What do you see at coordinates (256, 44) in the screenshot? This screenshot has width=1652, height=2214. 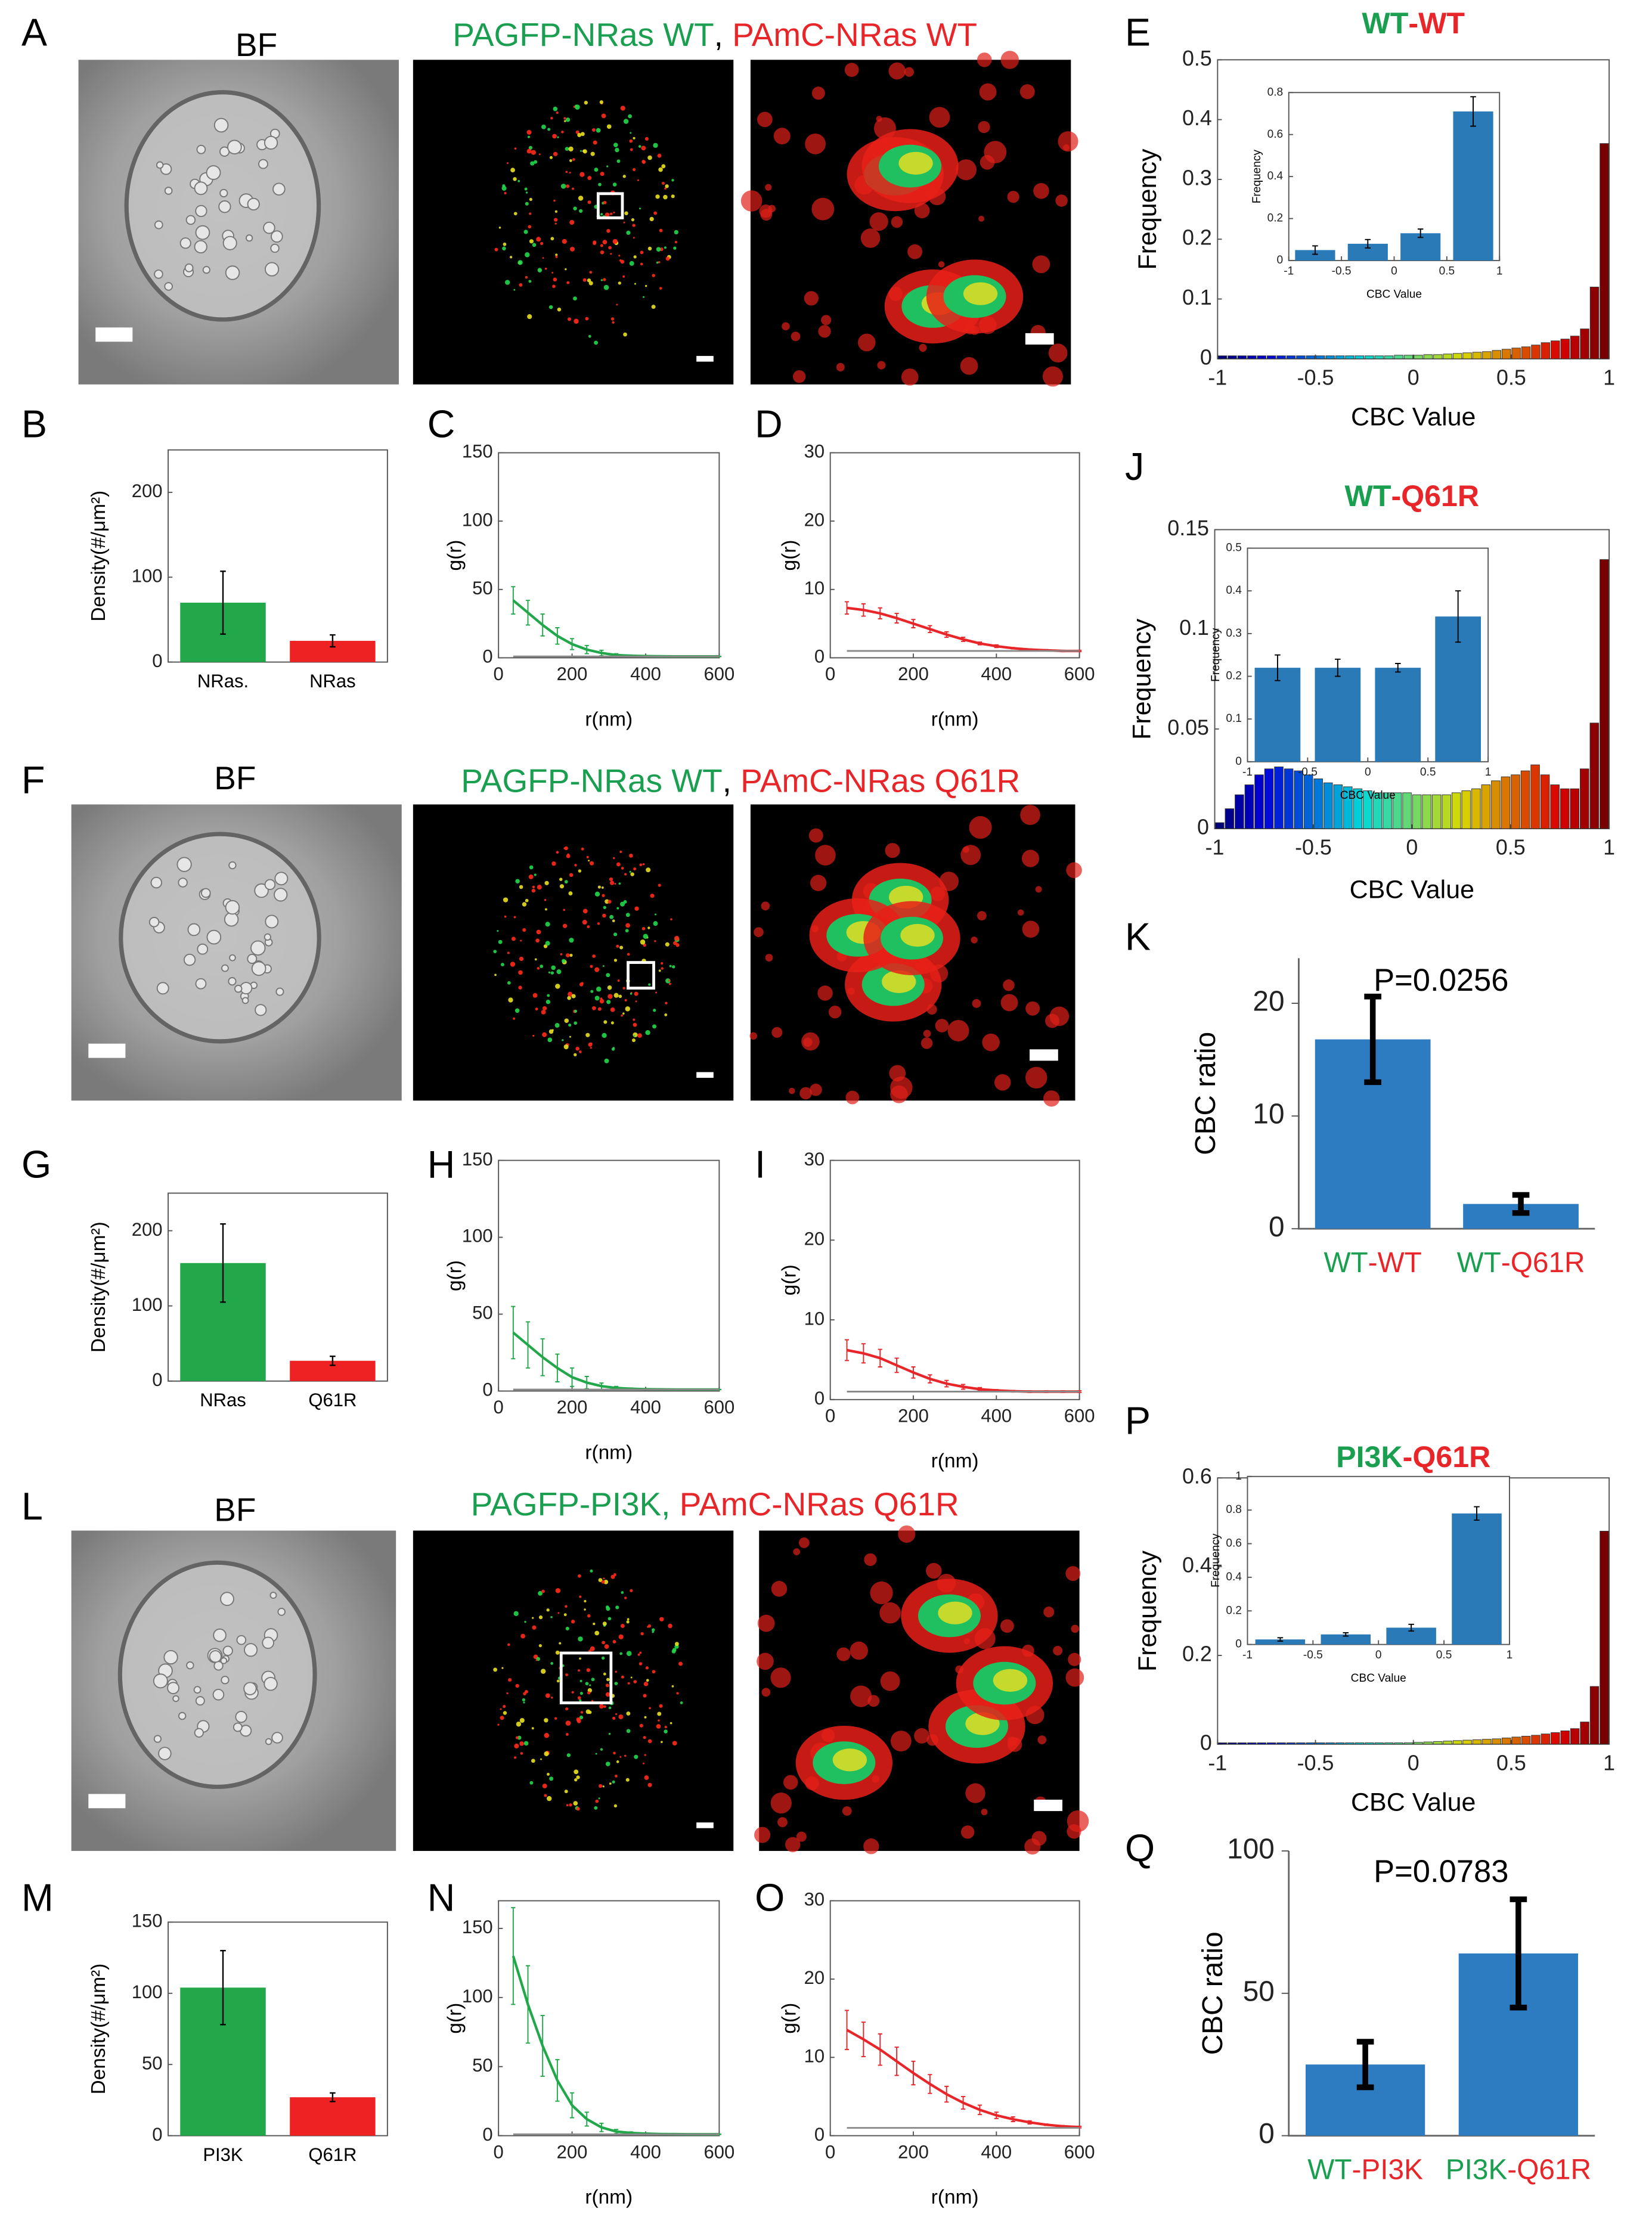 I see `image-title: BF` at bounding box center [256, 44].